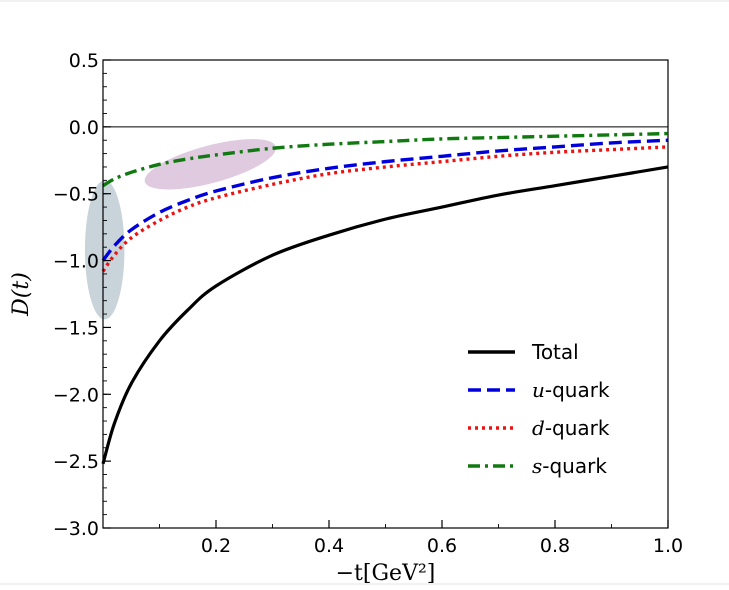 The height and width of the screenshot is (590, 729). What do you see at coordinates (385, 159) in the screenshot?
I see `series-line-s-quark` at bounding box center [385, 159].